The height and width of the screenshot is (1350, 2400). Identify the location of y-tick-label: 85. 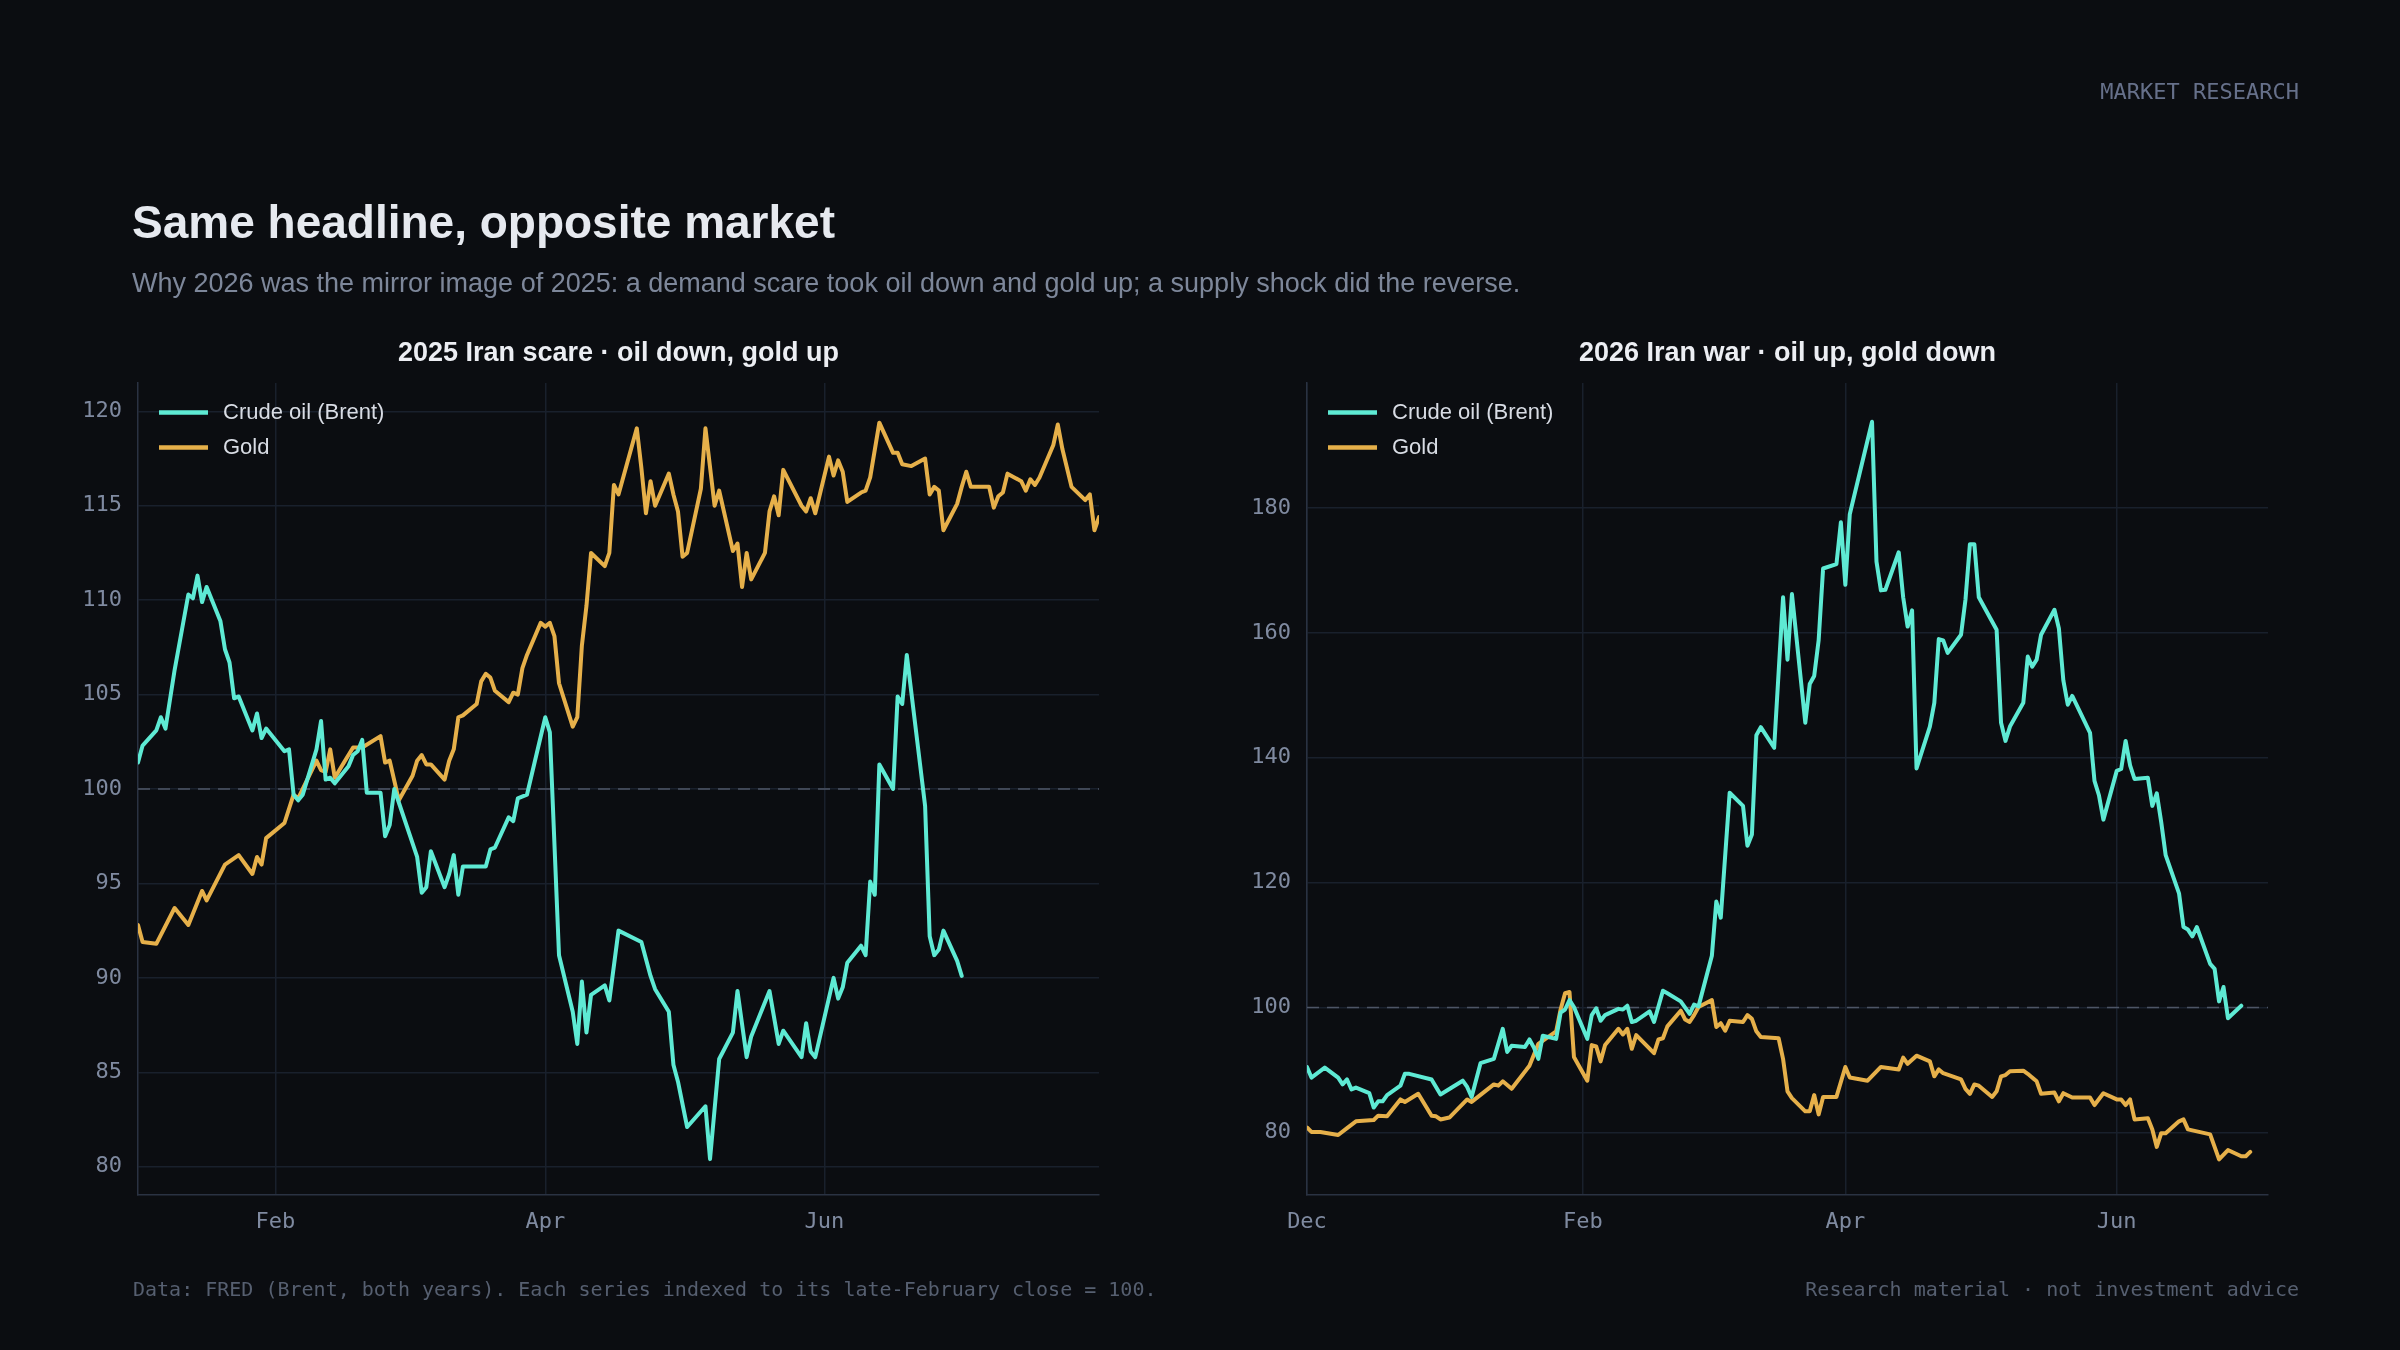
(108, 1070).